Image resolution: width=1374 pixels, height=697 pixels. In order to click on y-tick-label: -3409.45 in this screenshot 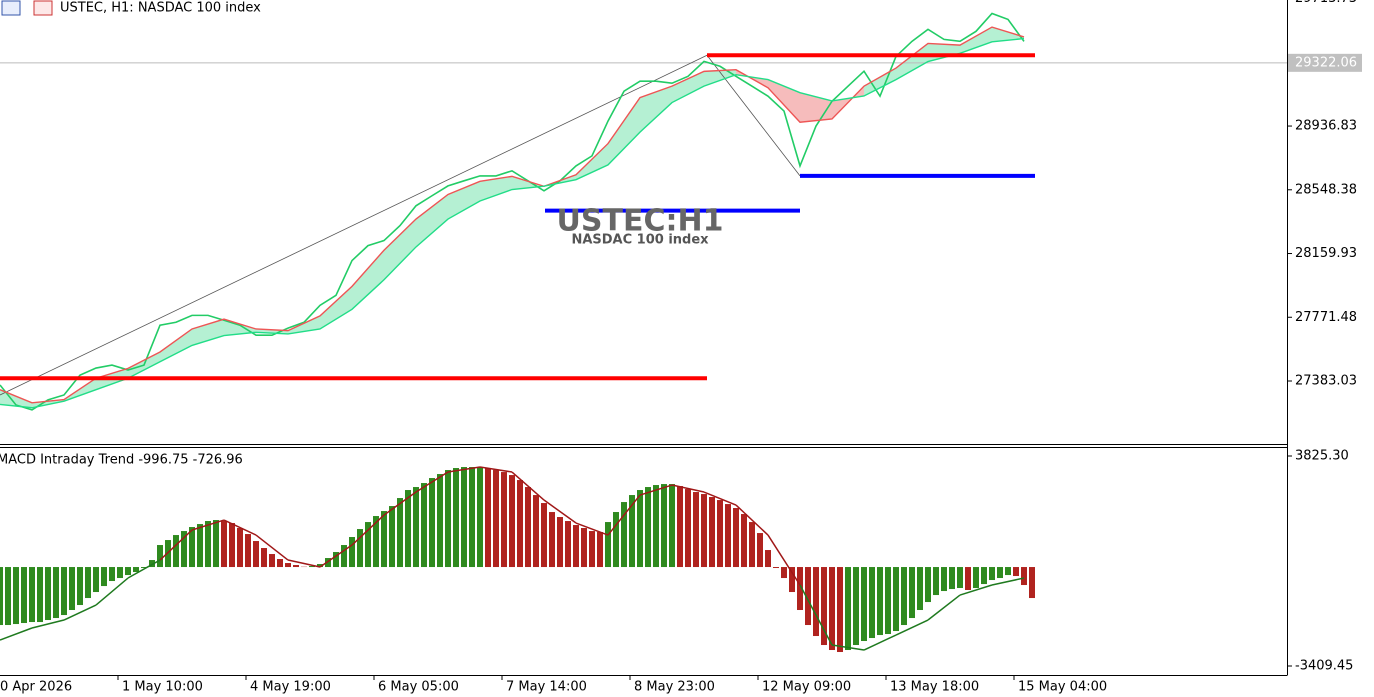, I will do `click(1324, 665)`.